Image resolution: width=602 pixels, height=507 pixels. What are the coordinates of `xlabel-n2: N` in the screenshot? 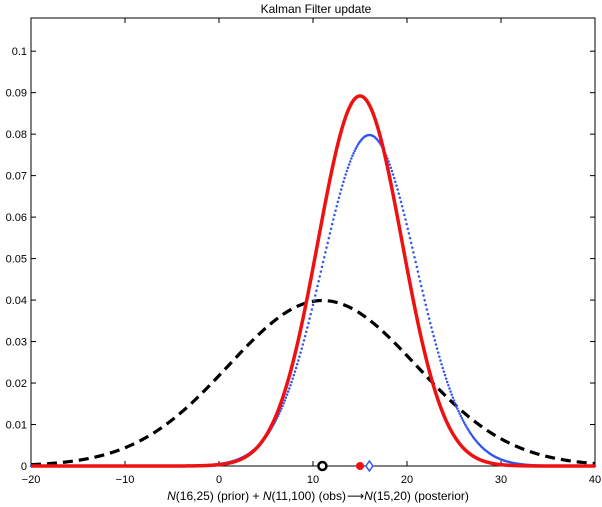 It's located at (267, 496).